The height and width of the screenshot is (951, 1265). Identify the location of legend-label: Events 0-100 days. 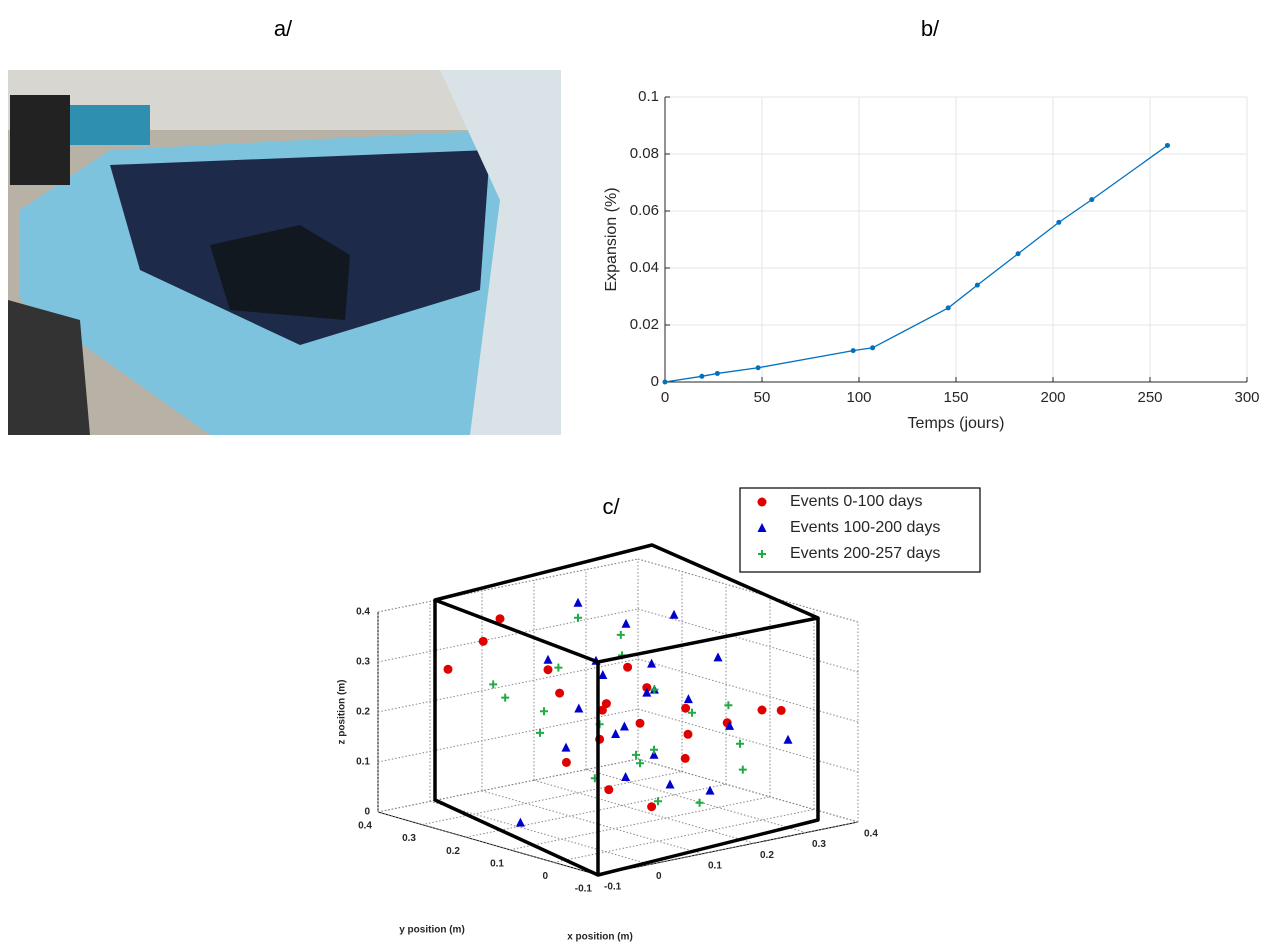
(856, 501).